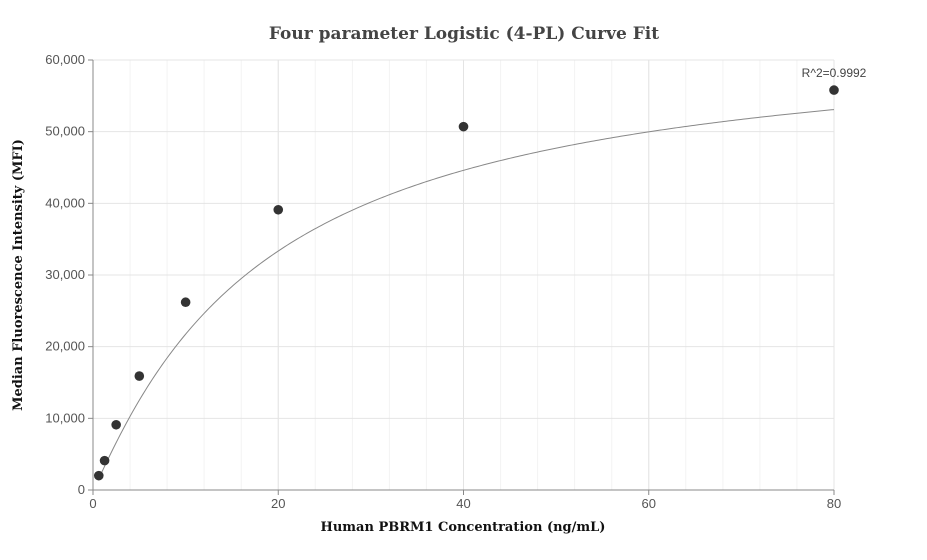 This screenshot has height=560, width=927. Describe the element at coordinates (65, 202) in the screenshot. I see `y-tick-label: 40,000` at that location.